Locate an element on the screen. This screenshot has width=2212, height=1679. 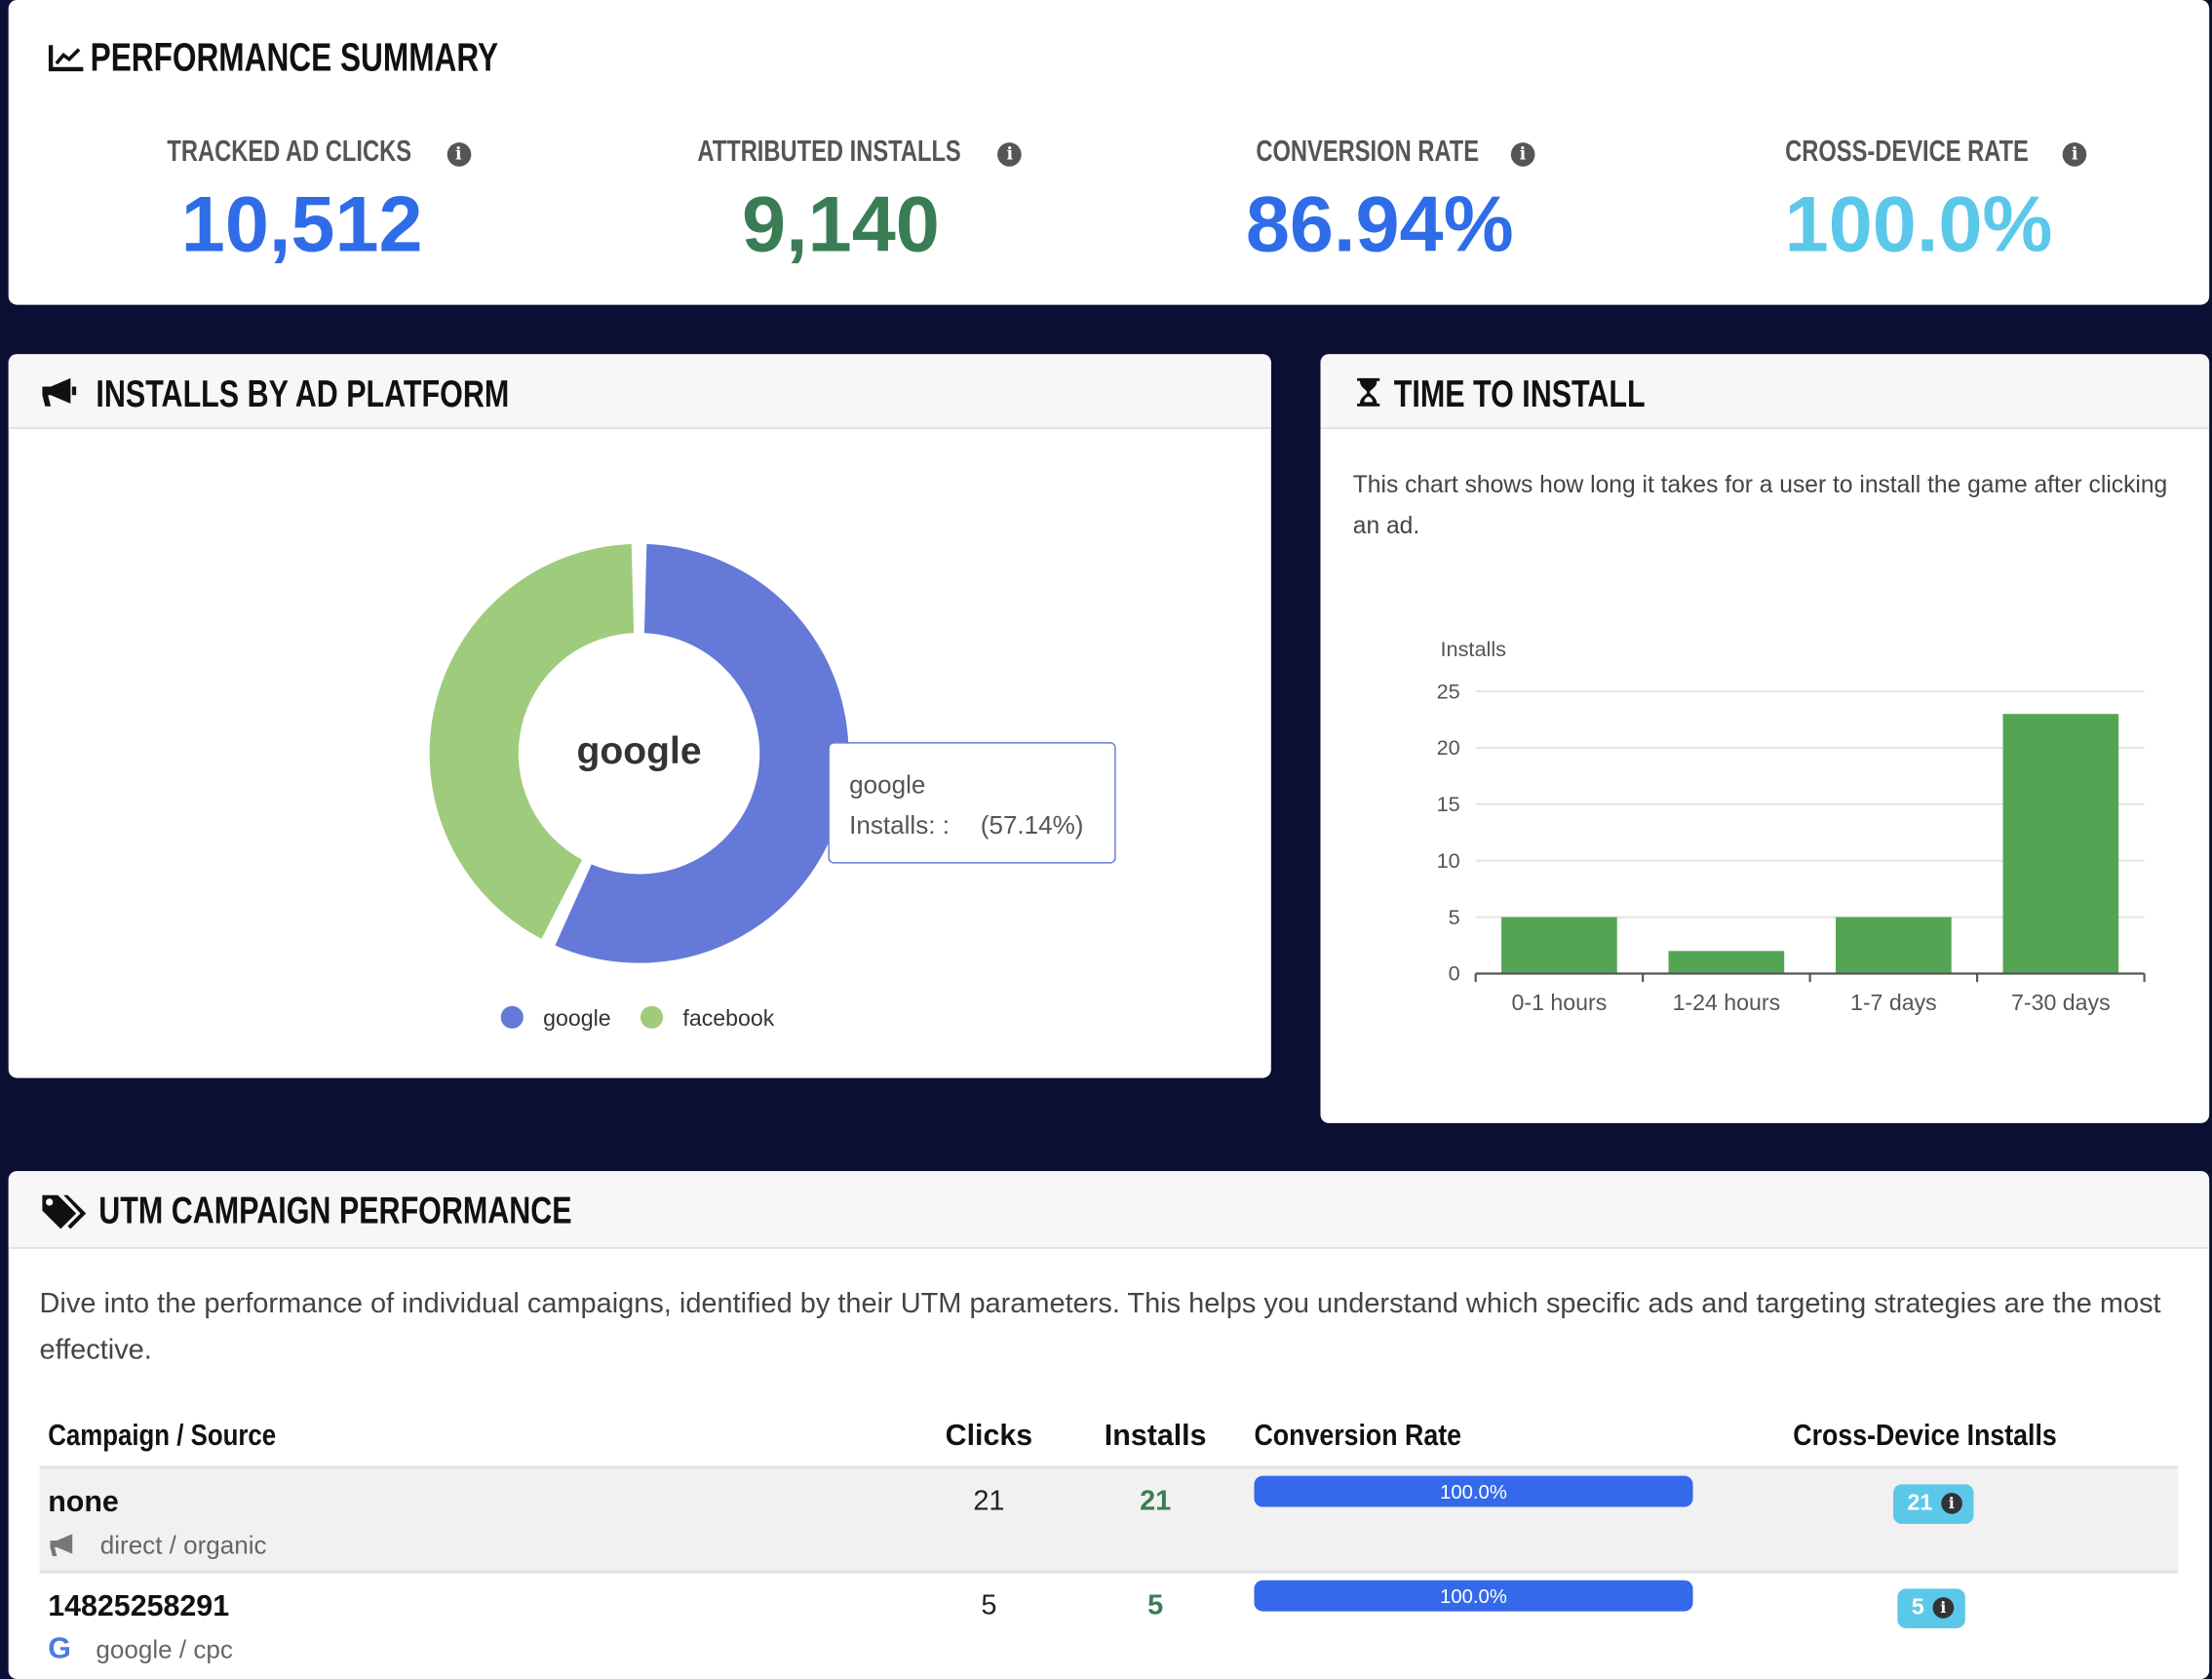
card-header: INSTALLS BY AD PLATFORM is located at coordinates (639, 391).